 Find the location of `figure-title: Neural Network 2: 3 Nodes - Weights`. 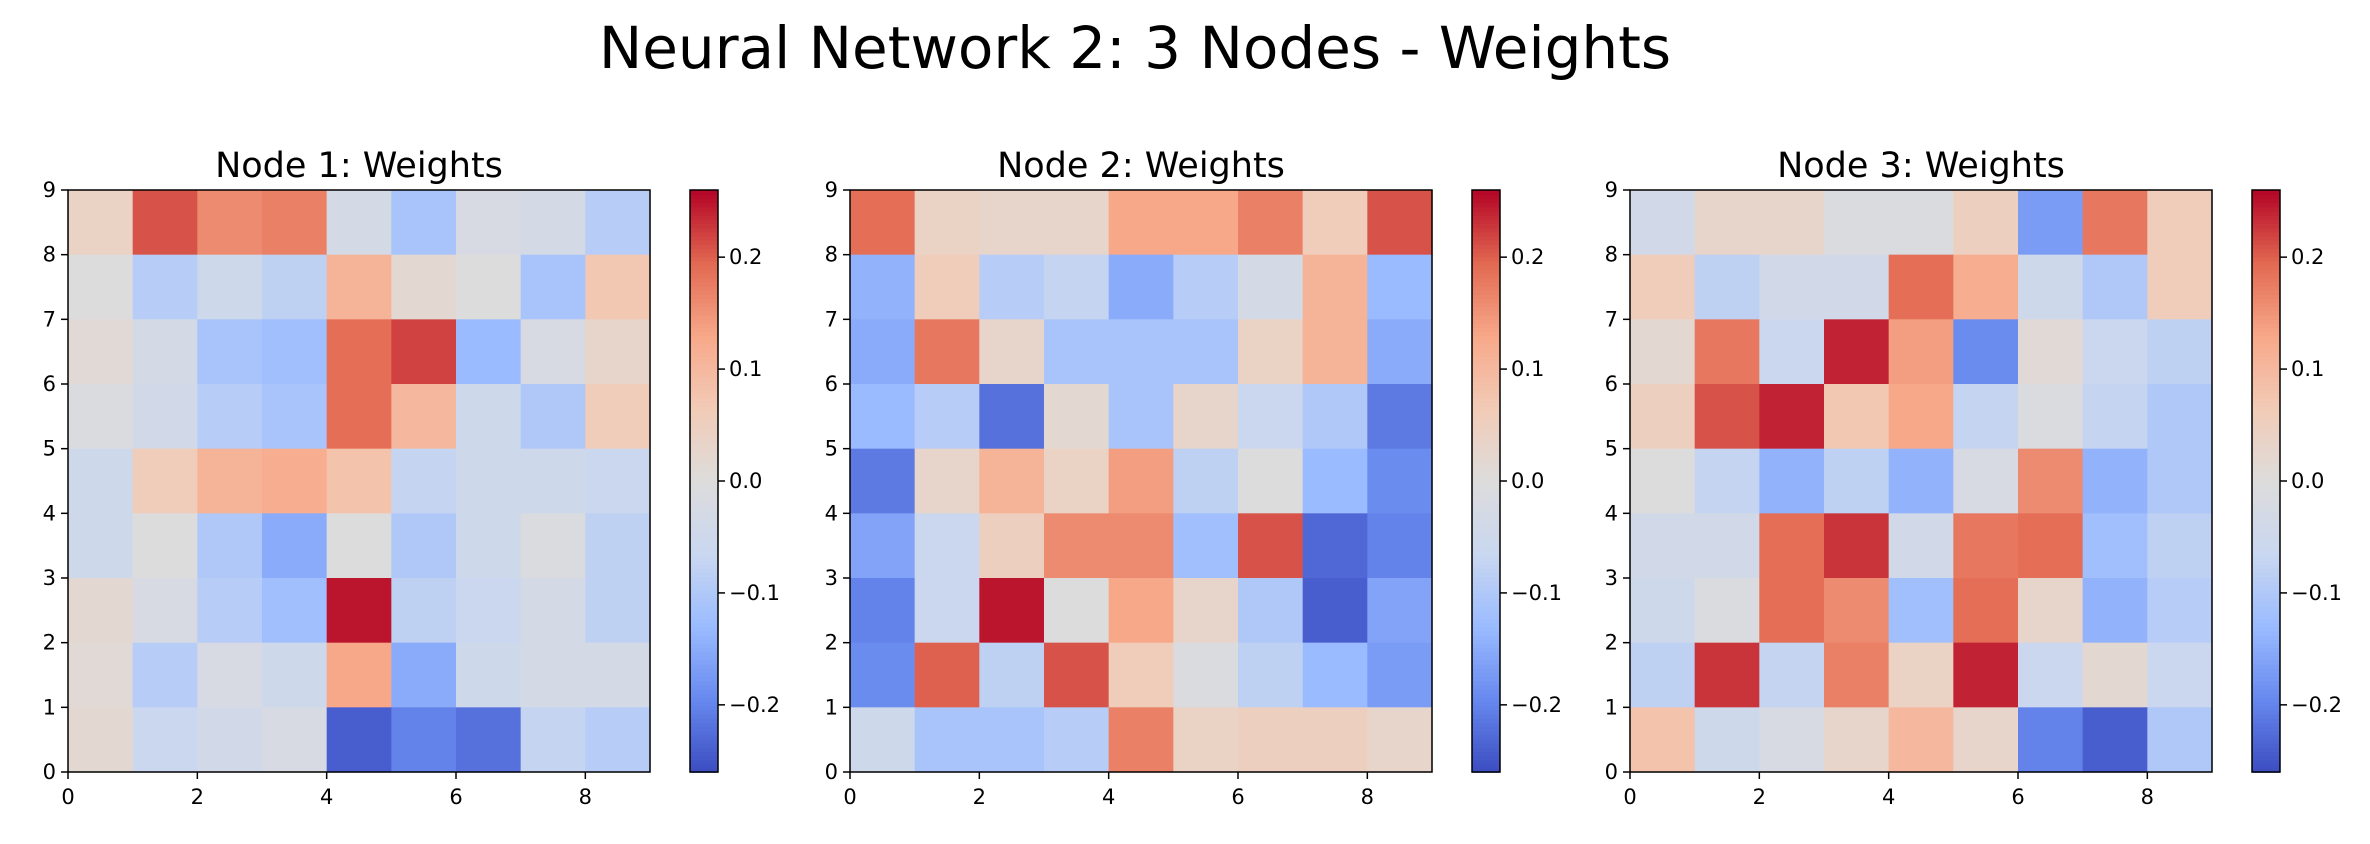

figure-title: Neural Network 2: 3 Nodes - Weights is located at coordinates (1135, 48).